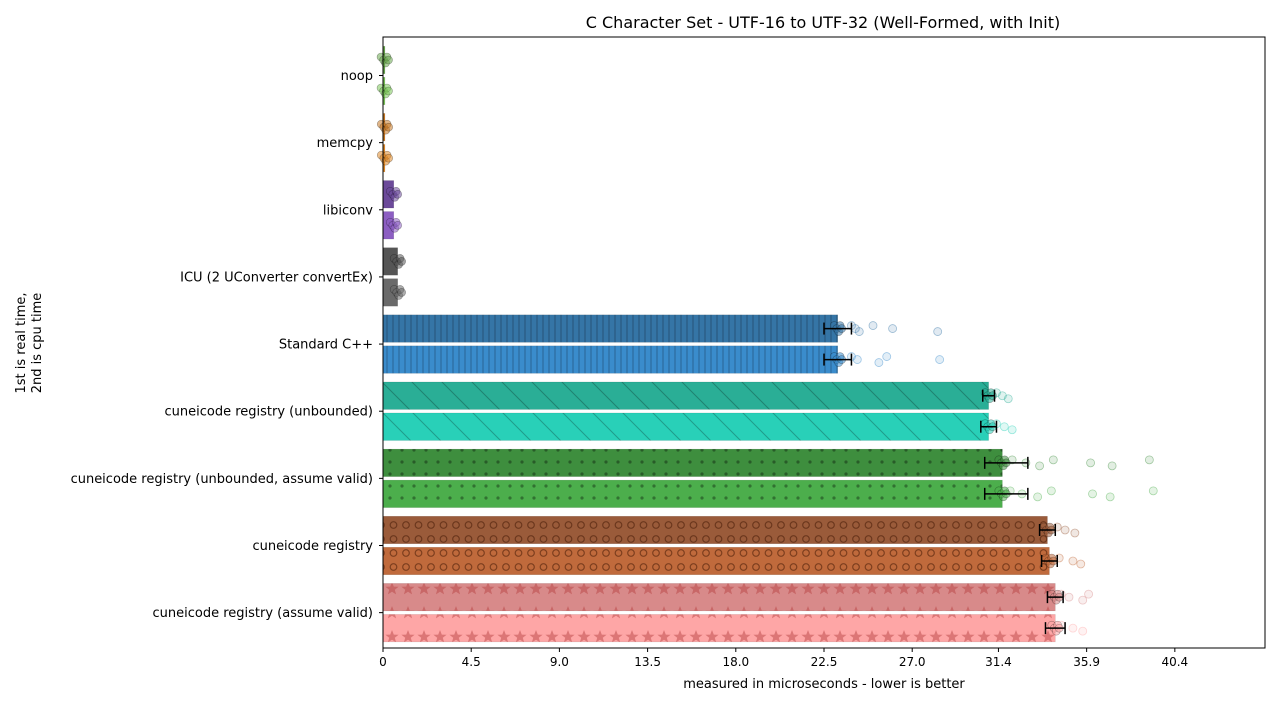  Describe the element at coordinates (37, 343) in the screenshot. I see `y-axis-label-line2: 2nd is cpu time` at that location.